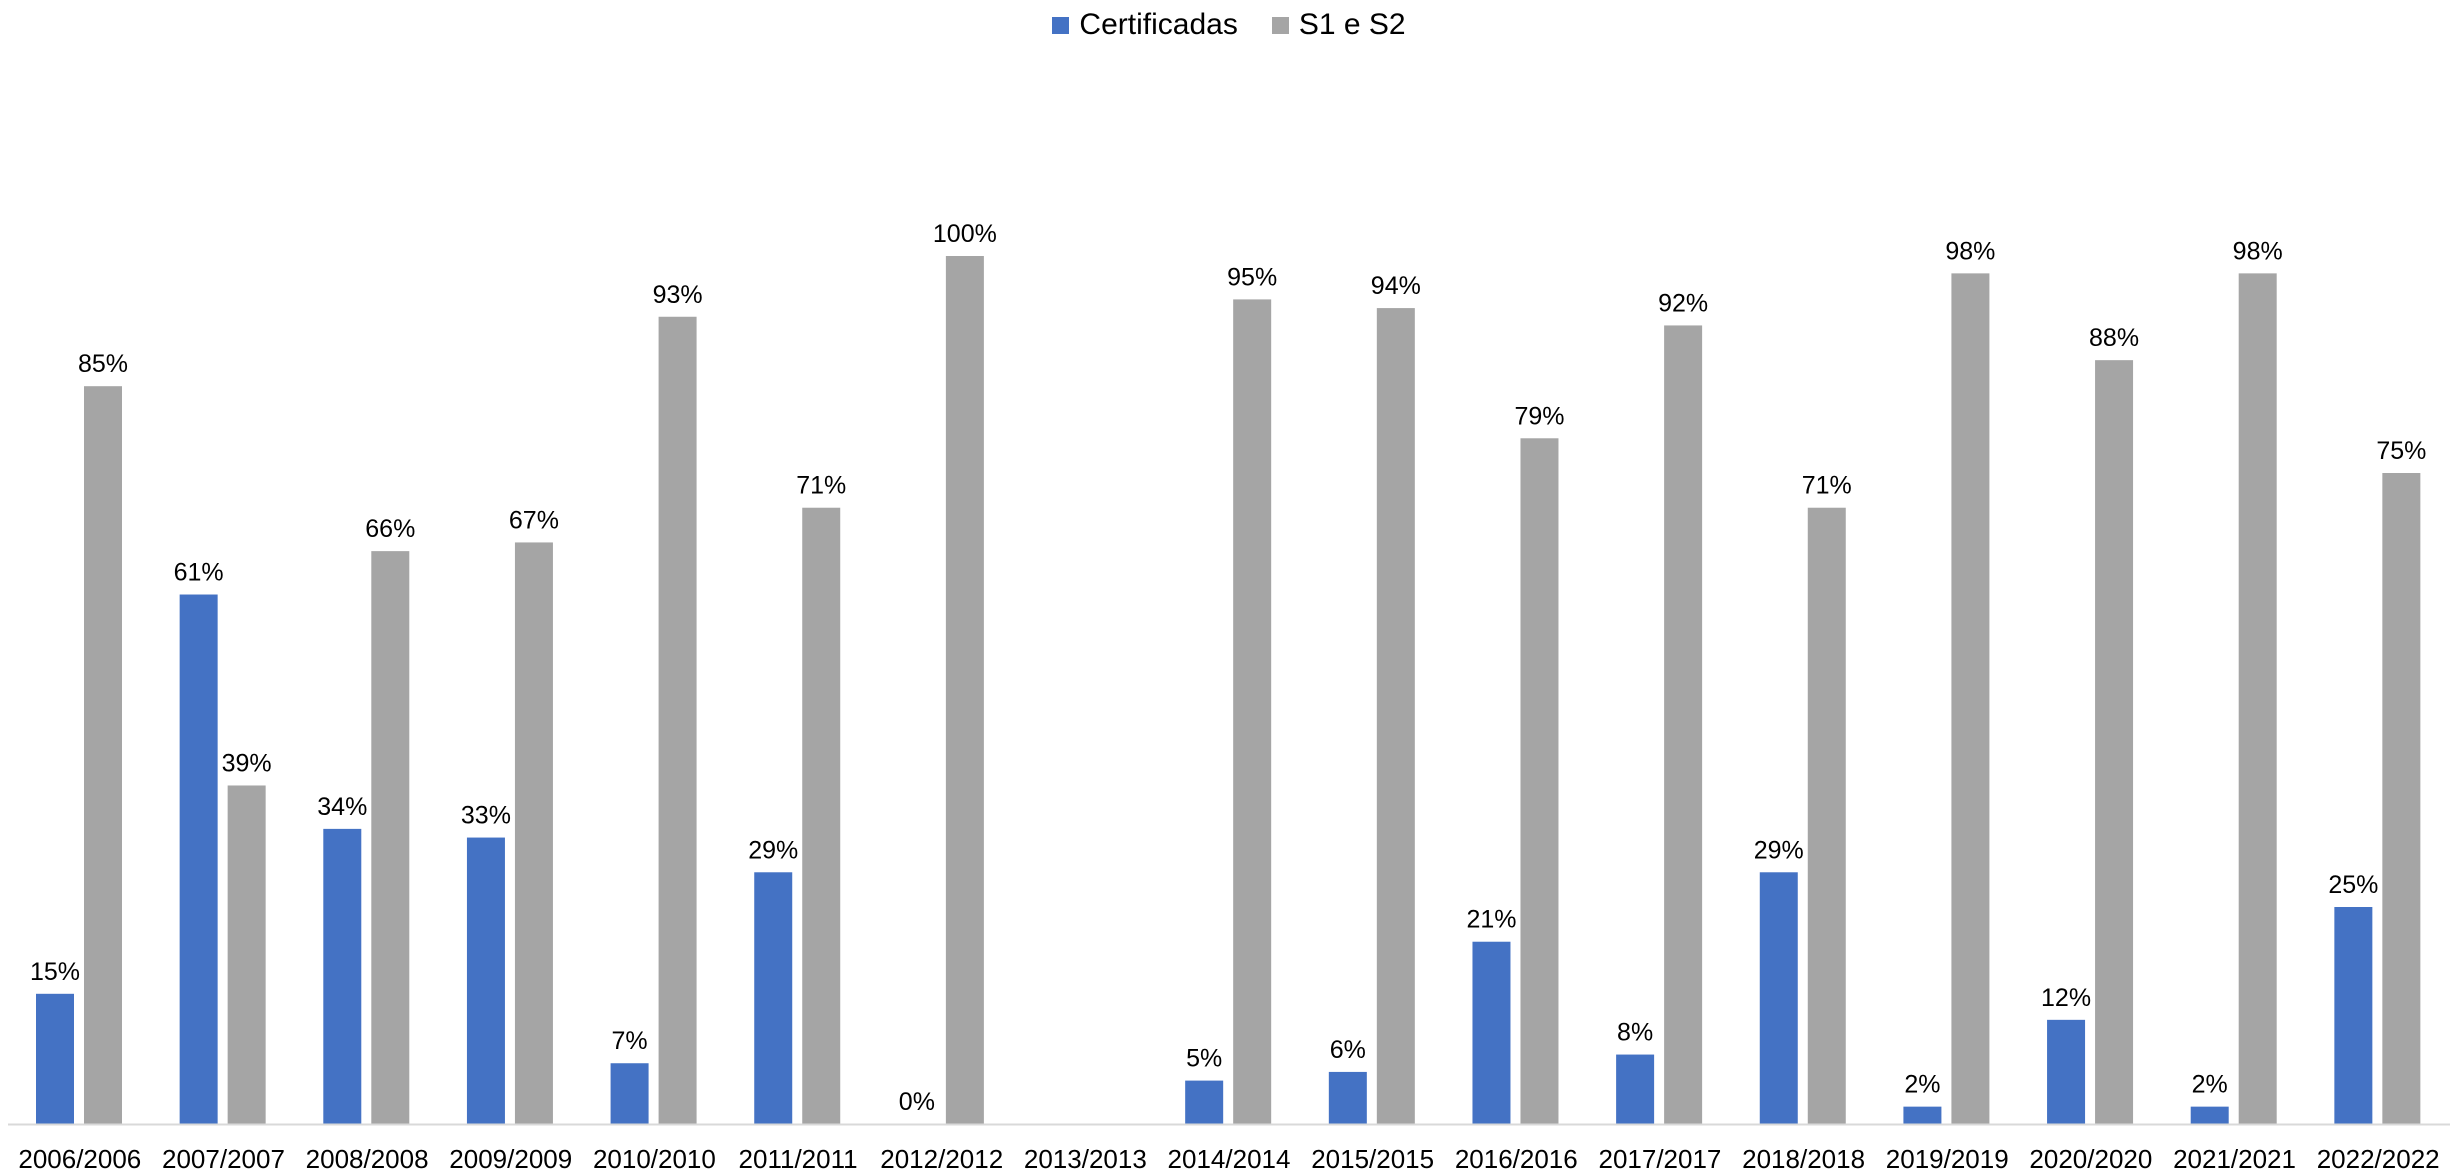 This screenshot has width=2458, height=1176. What do you see at coordinates (1635, 1089) in the screenshot?
I see `bar-certificadas-2017-2017` at bounding box center [1635, 1089].